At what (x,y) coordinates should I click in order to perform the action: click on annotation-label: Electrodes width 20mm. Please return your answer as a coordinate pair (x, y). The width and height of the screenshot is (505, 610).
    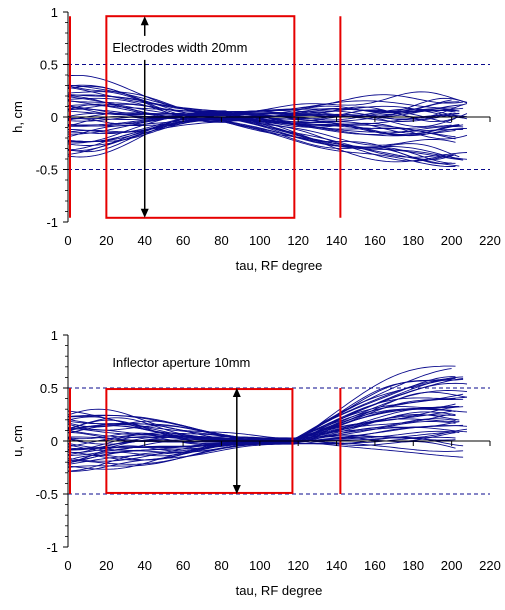
    Looking at the image, I should click on (179, 47).